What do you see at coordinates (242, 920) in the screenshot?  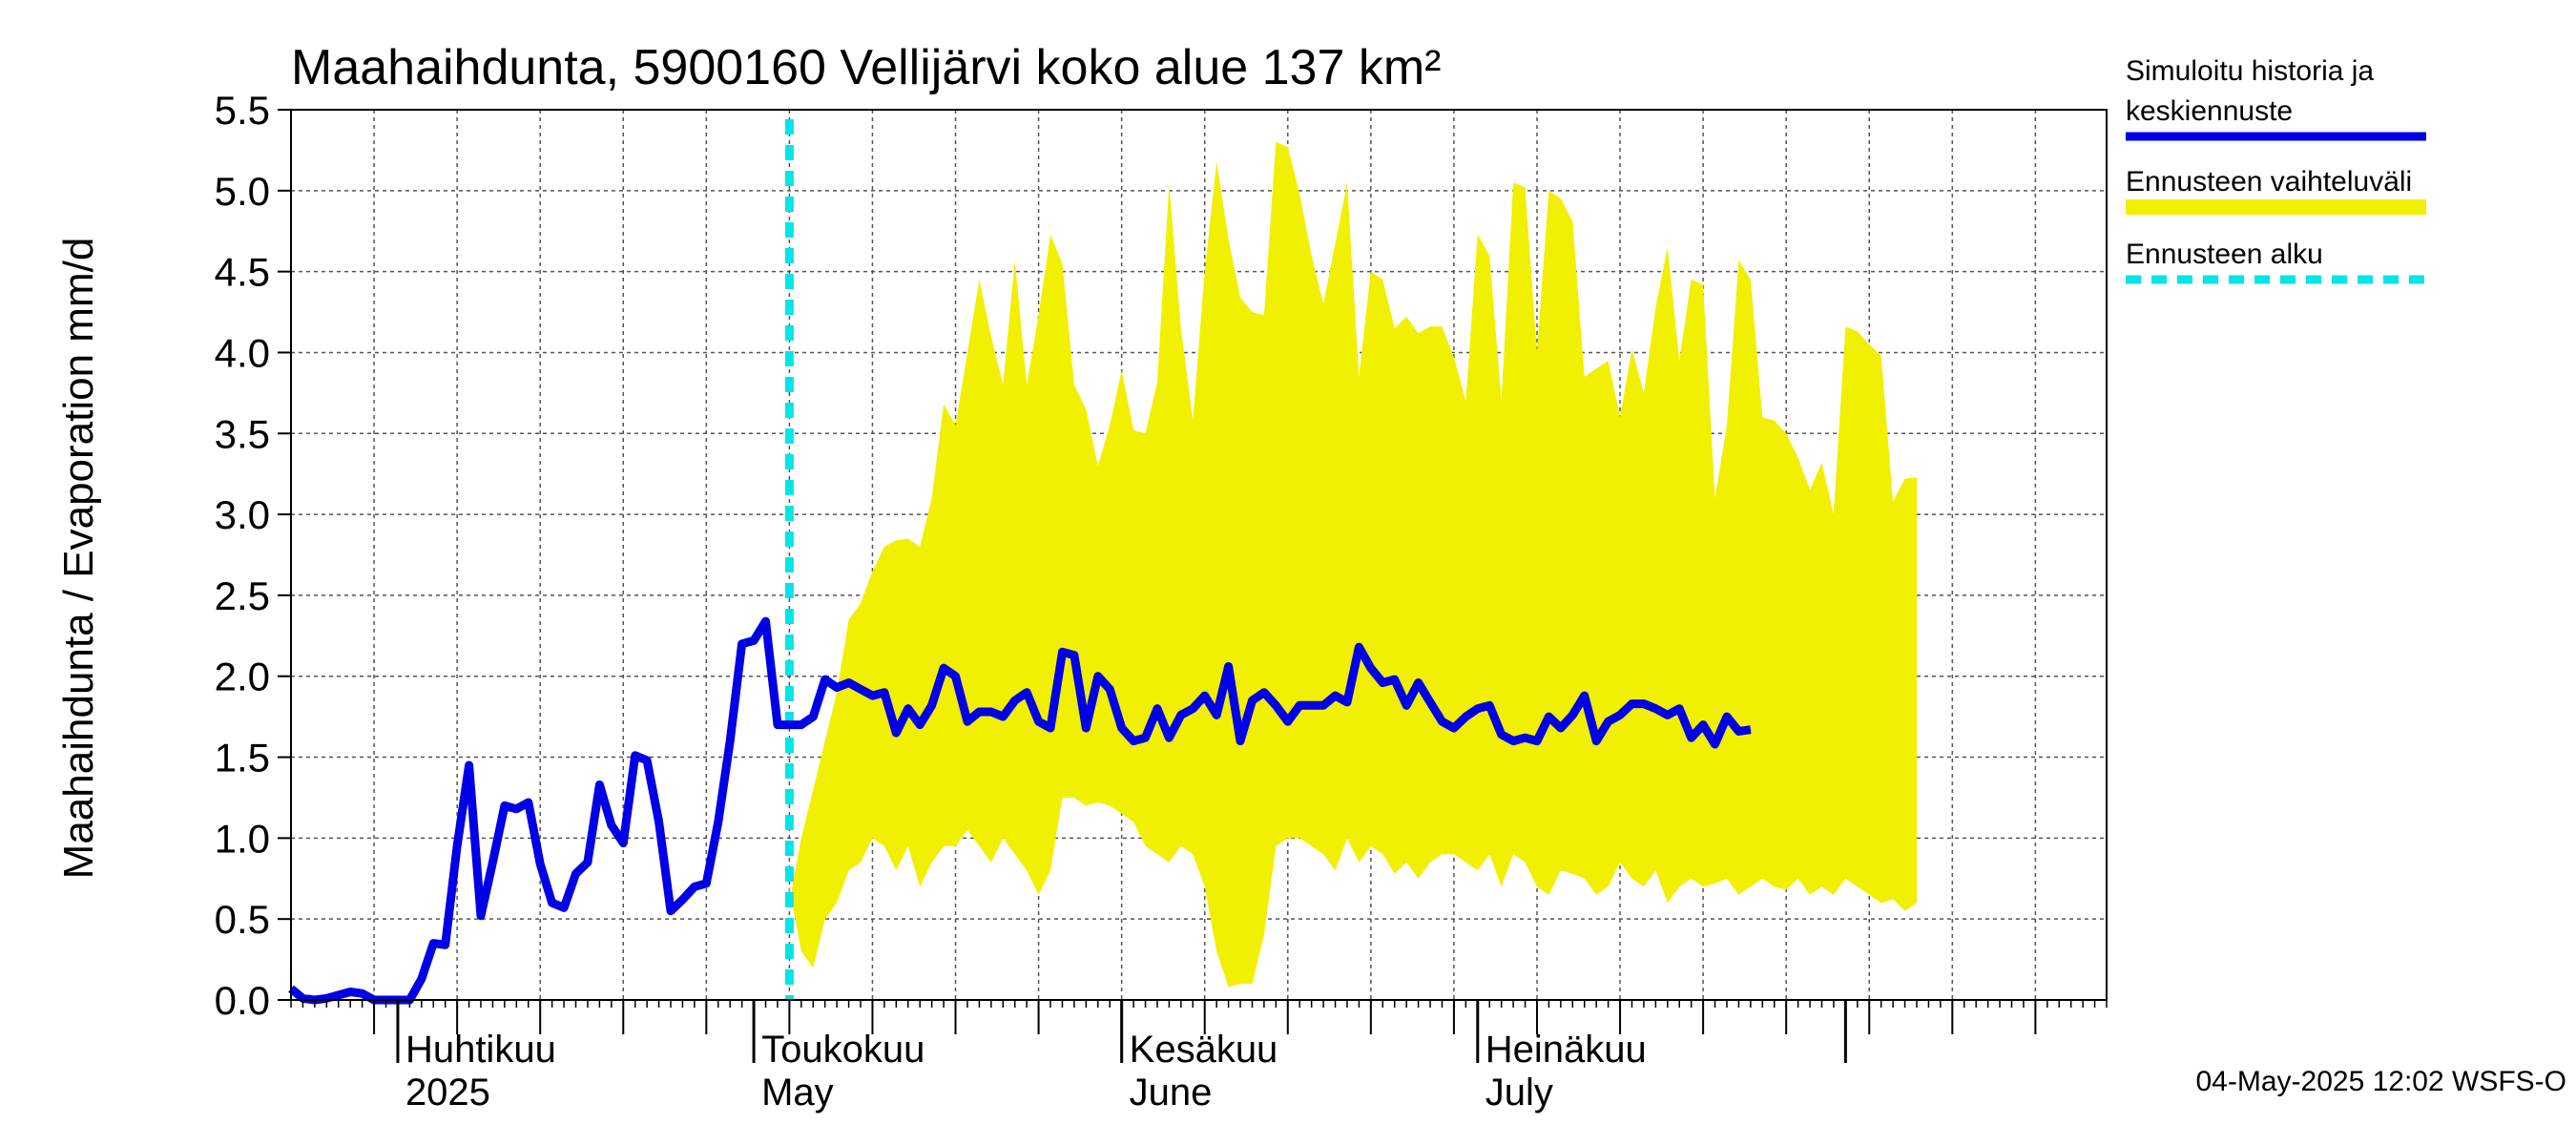 I see `y-tick-label: 0.5` at bounding box center [242, 920].